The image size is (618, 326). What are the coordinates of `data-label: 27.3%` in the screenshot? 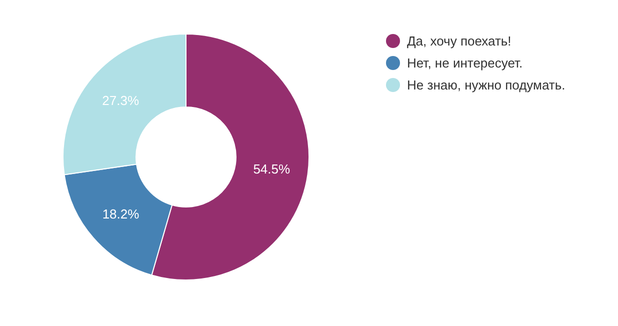 It's located at (121, 100).